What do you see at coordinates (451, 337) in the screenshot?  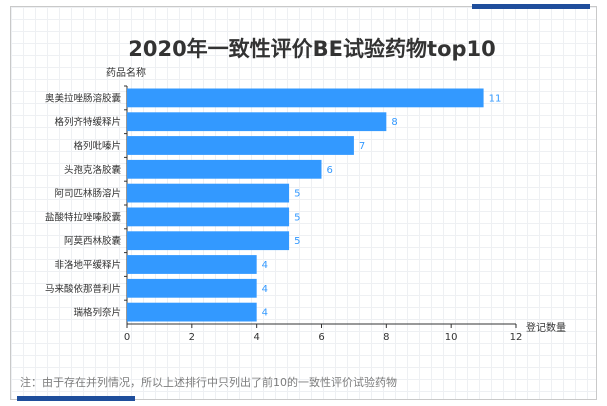 I see `x-tick-label: 10` at bounding box center [451, 337].